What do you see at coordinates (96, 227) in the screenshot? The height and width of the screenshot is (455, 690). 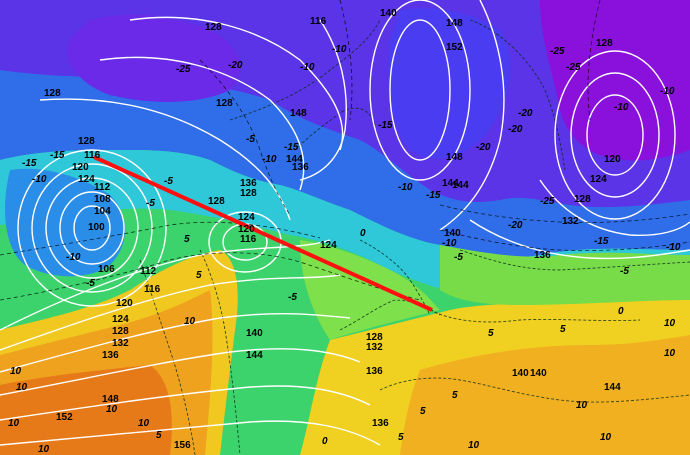 I see `geo-label: 100` at bounding box center [96, 227].